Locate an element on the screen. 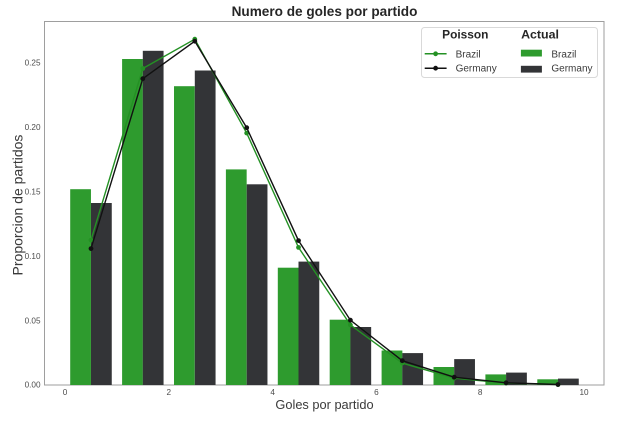 This screenshot has height=421, width=640. svg-text: 0.20 is located at coordinates (33, 127).